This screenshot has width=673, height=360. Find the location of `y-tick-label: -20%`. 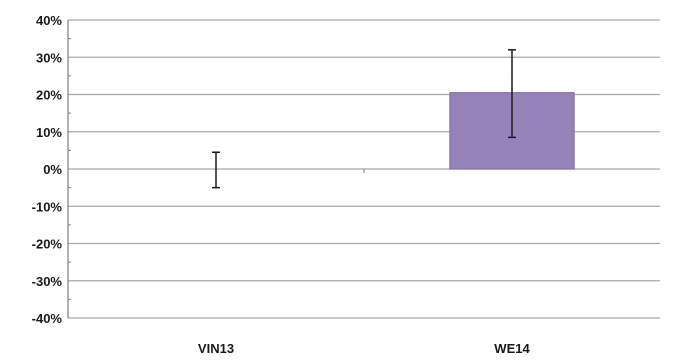

y-tick-label: -20% is located at coordinates (47, 244).